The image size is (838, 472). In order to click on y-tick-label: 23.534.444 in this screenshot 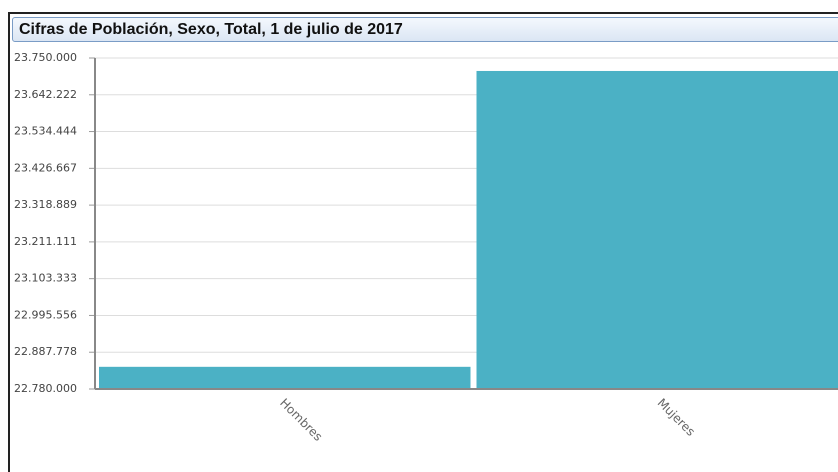, I will do `click(45, 131)`.